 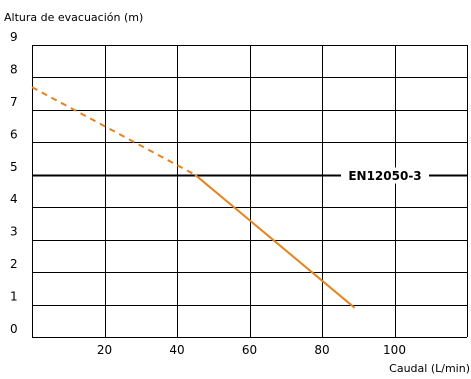 I want to click on reference-line-group: EN12050-3, so click(x=249, y=175).